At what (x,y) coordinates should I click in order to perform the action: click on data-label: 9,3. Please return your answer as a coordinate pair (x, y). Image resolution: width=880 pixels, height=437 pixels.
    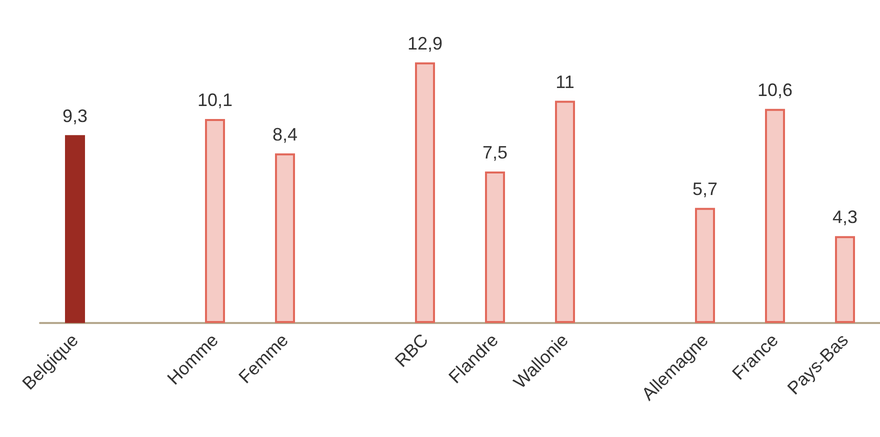
    Looking at the image, I should click on (75, 116).